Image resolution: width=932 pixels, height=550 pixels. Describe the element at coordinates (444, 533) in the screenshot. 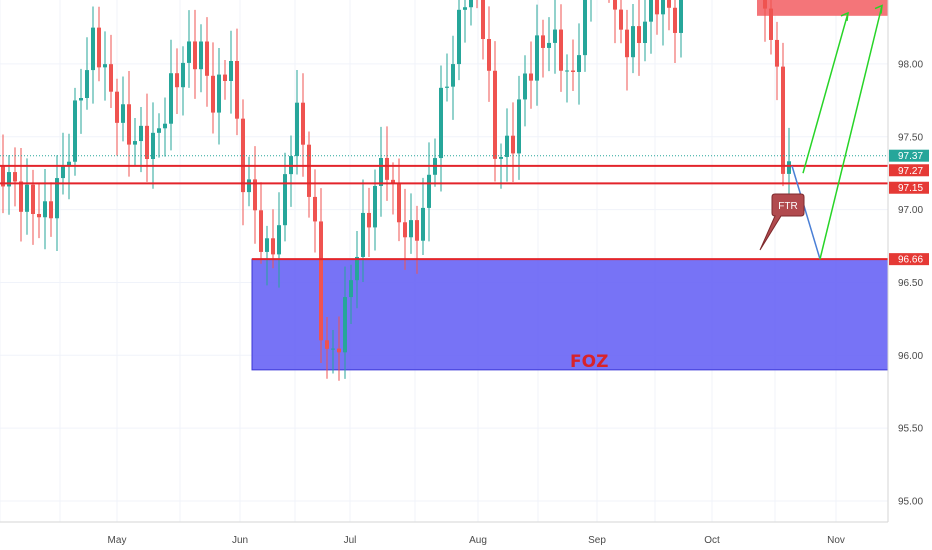

I see `time-axis: May Jun Jul Aug Sep Oct Nov` at that location.